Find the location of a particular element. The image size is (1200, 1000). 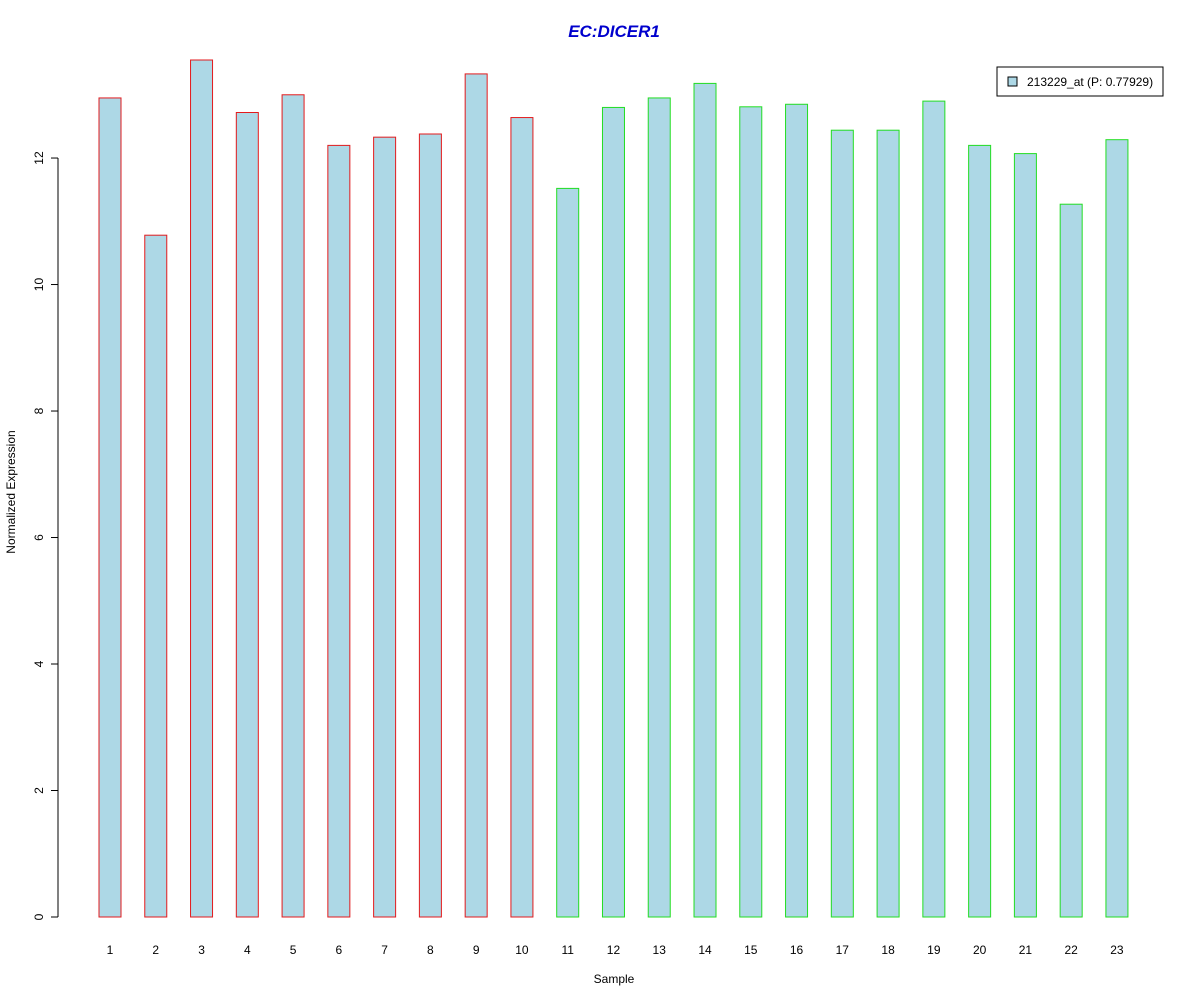

x-axis-label: Sample is located at coordinates (614, 979).